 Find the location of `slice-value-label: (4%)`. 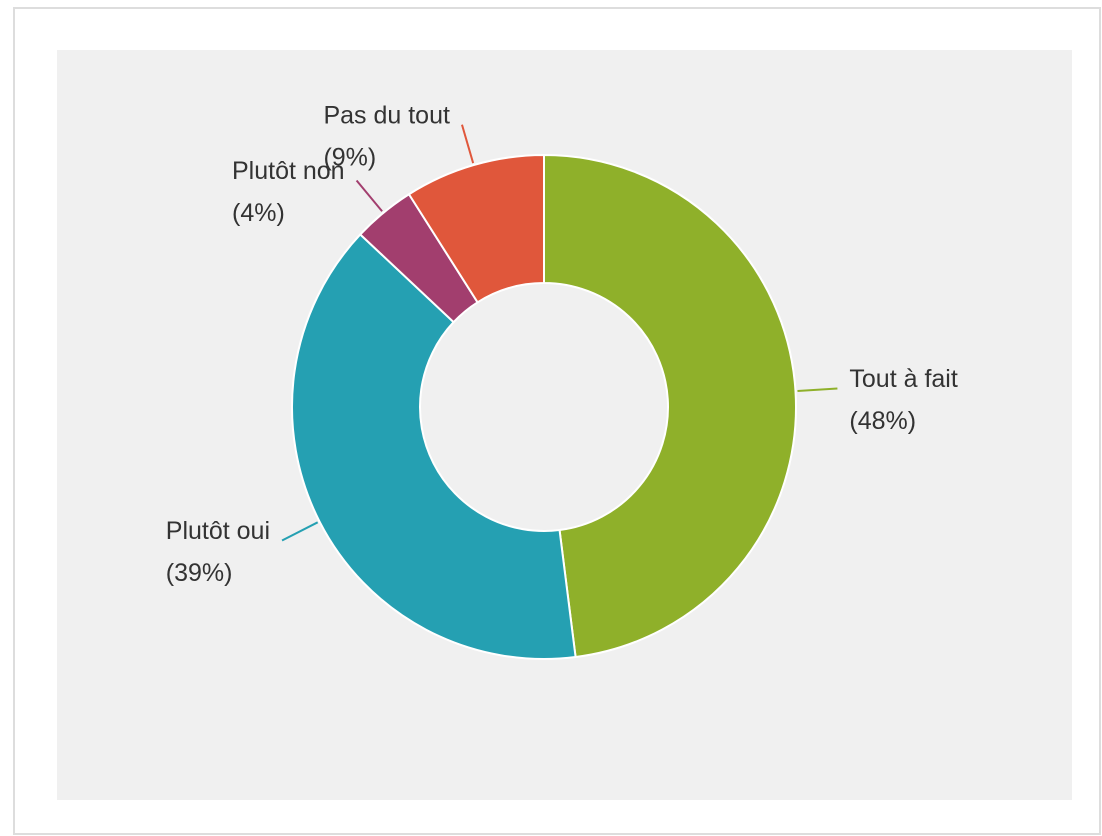

slice-value-label: (4%) is located at coordinates (258, 213).